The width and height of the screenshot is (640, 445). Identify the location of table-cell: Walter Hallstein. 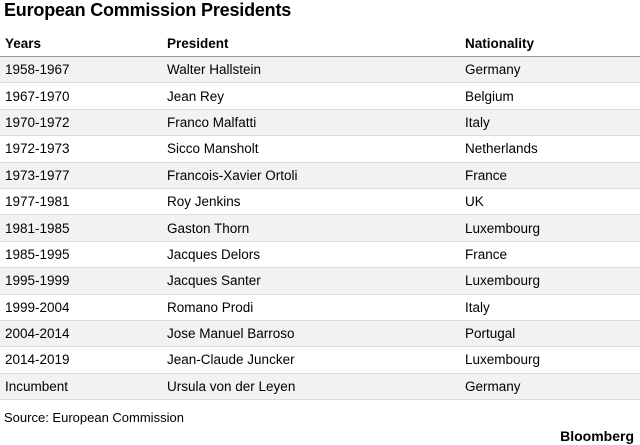
(316, 70).